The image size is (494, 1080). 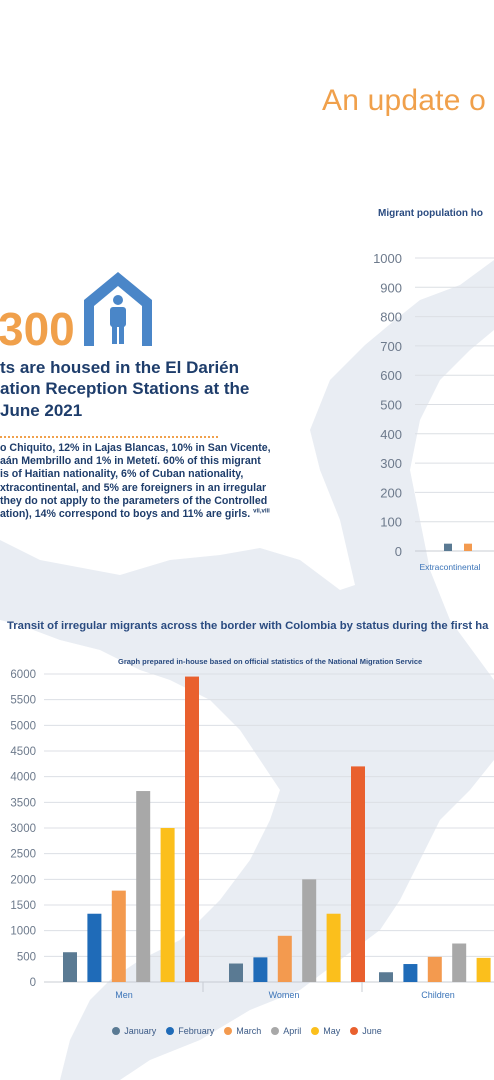 I want to click on chart2-category-label: Women, so click(x=284, y=995).